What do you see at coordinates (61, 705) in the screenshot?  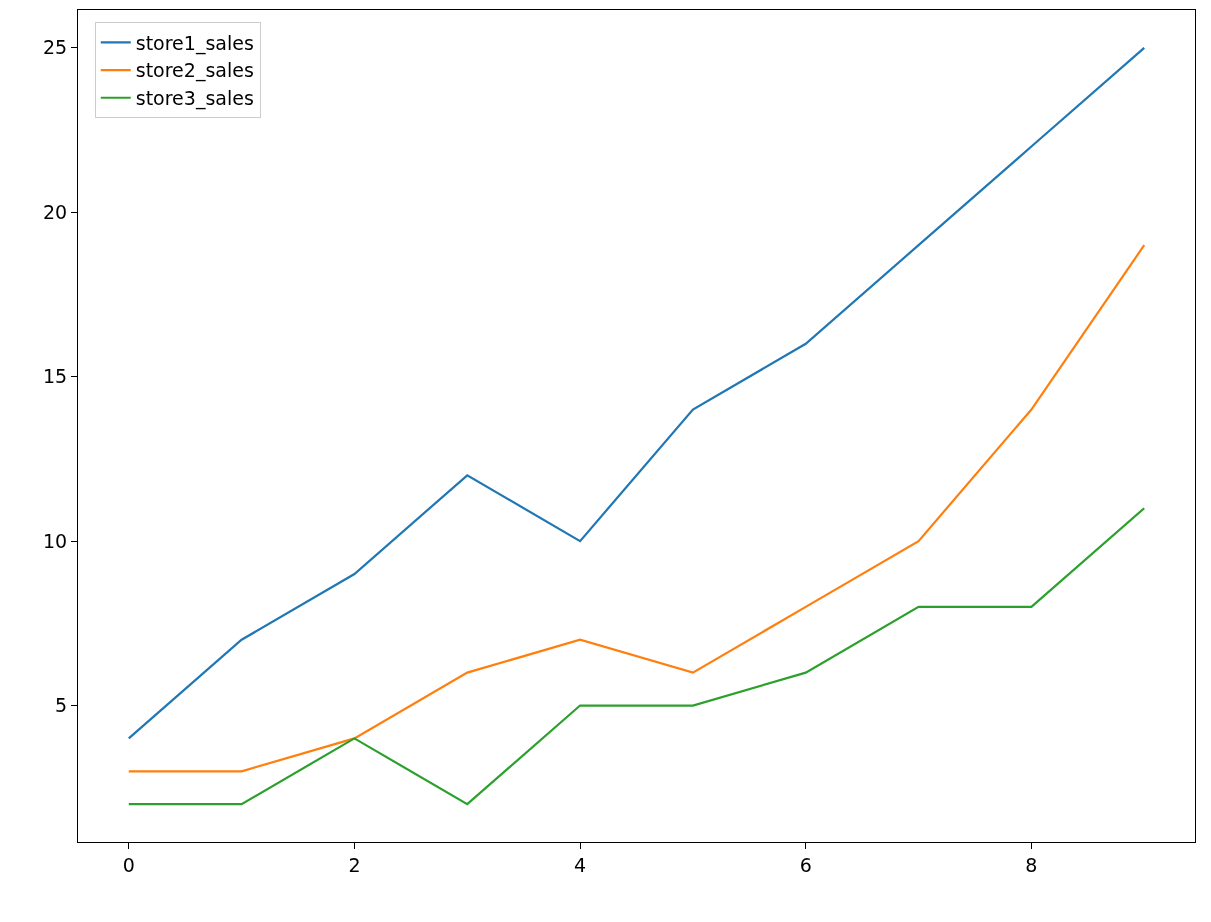 I see `y-tick-label: 5` at bounding box center [61, 705].